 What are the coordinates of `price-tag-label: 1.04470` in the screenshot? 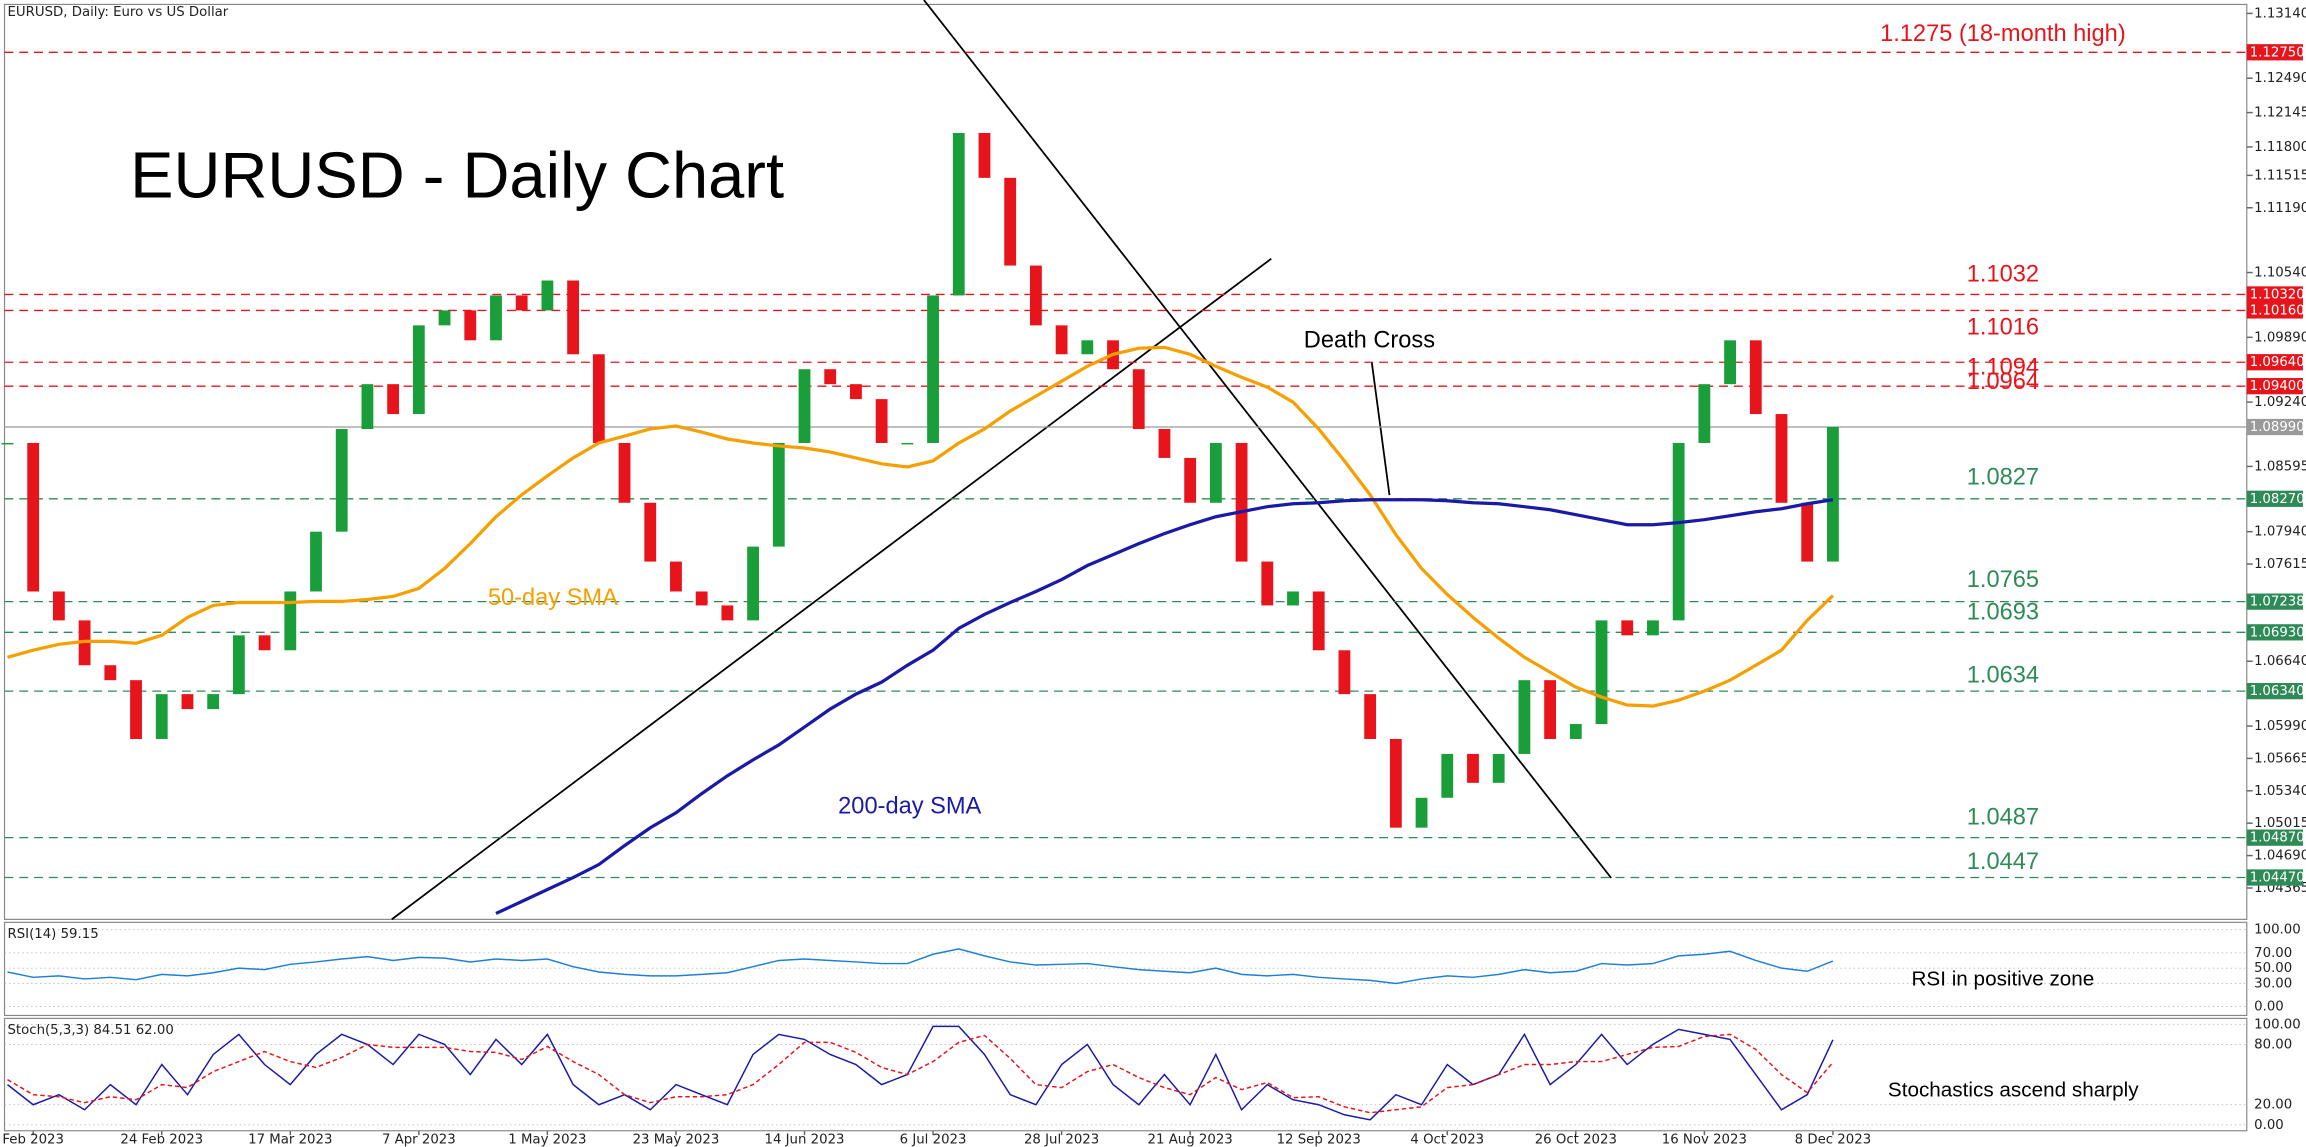 It's located at (2277, 878).